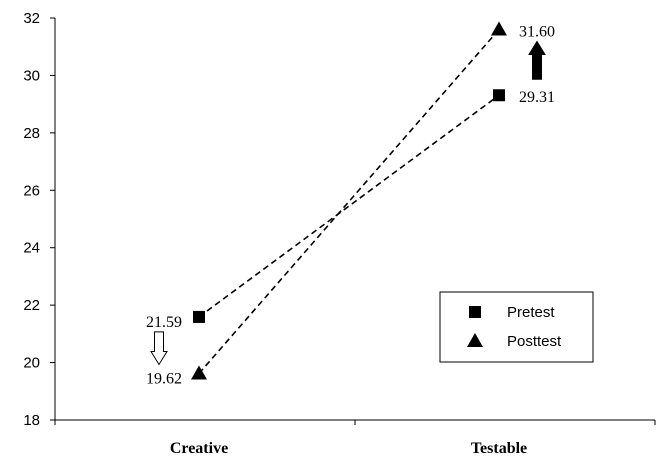 This screenshot has width=668, height=469. I want to click on change-arrow-up-icon, so click(537, 60).